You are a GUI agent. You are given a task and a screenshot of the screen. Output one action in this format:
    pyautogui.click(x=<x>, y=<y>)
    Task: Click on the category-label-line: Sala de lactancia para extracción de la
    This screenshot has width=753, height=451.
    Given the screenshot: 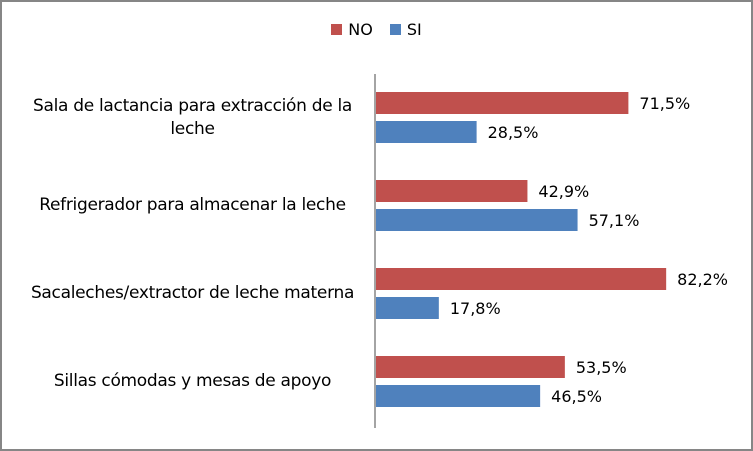 What is the action you would take?
    pyautogui.click(x=192, y=105)
    